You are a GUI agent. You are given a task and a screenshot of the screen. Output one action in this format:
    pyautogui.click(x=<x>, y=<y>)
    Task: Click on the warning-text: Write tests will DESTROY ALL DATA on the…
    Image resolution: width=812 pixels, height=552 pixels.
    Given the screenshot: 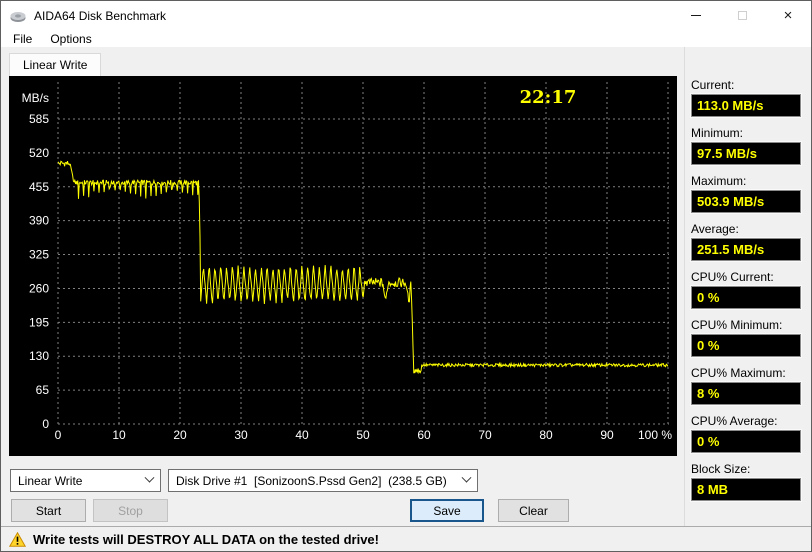 What is the action you would take?
    pyautogui.click(x=206, y=539)
    